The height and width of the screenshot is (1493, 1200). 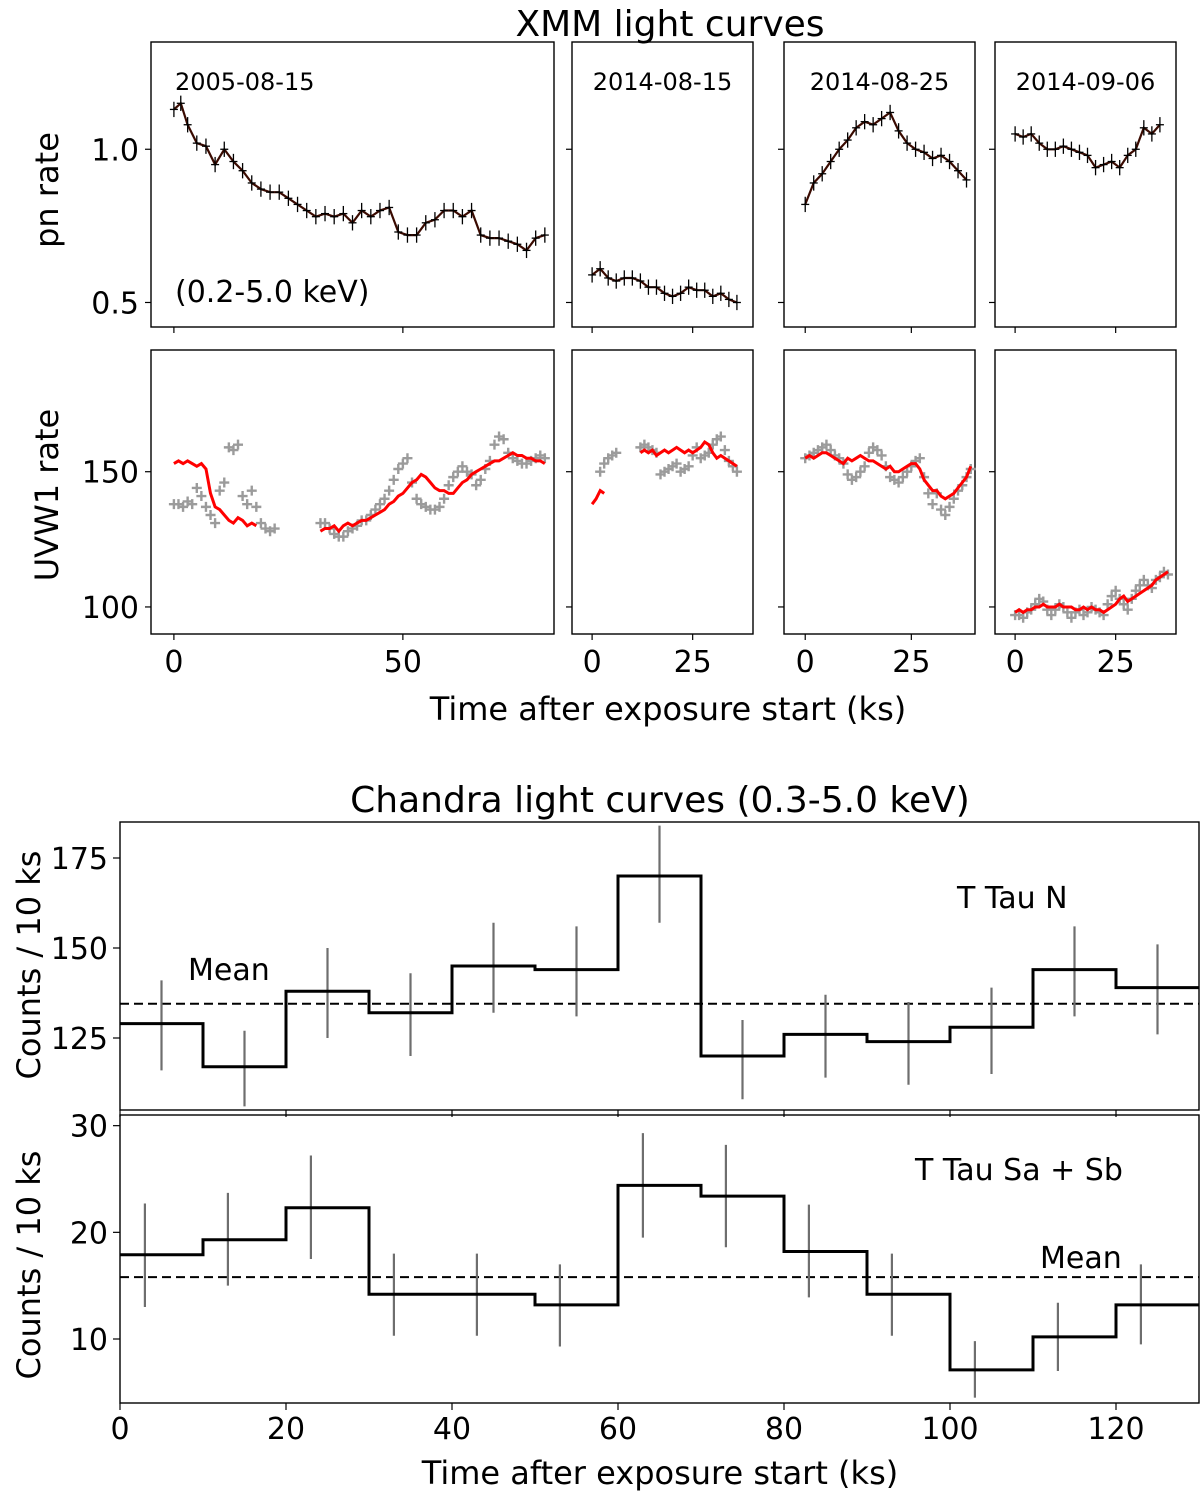 What do you see at coordinates (1081, 1258) in the screenshot?
I see `mean-label-bottom: Mean` at bounding box center [1081, 1258].